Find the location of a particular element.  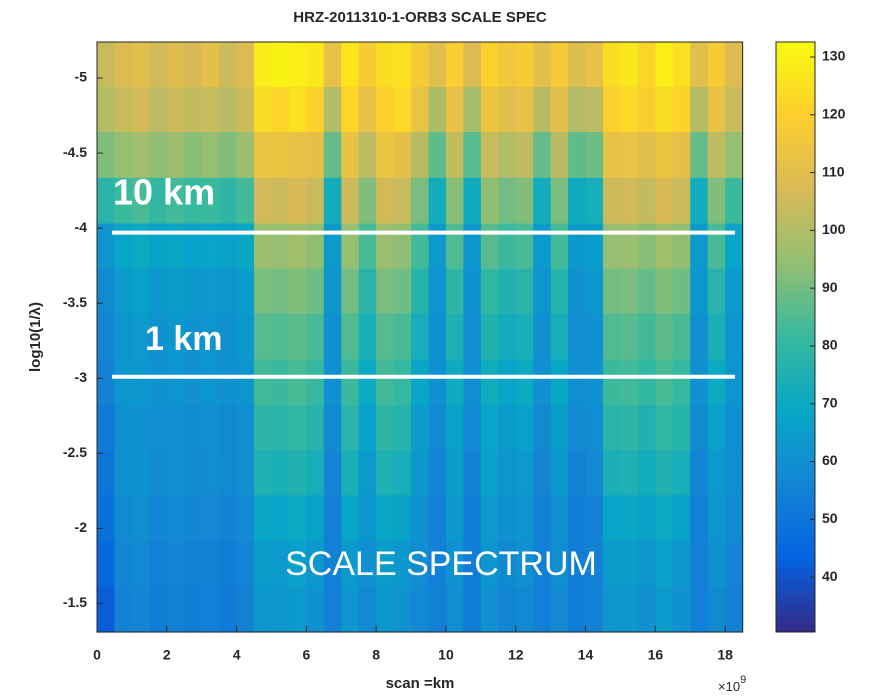

colorbar is located at coordinates (795, 337).